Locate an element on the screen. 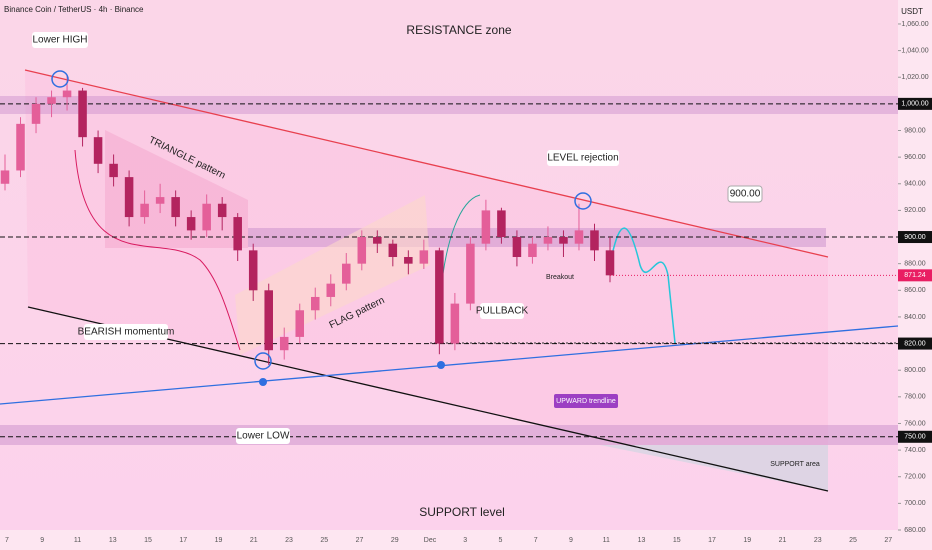  lower-low-marker is located at coordinates (263, 361).